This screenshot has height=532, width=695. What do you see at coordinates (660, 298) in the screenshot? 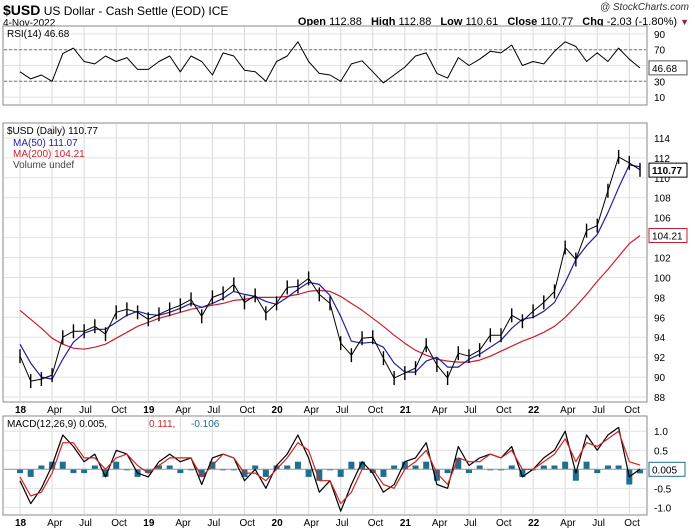
I see `price-y-tick-label: 98` at bounding box center [660, 298].